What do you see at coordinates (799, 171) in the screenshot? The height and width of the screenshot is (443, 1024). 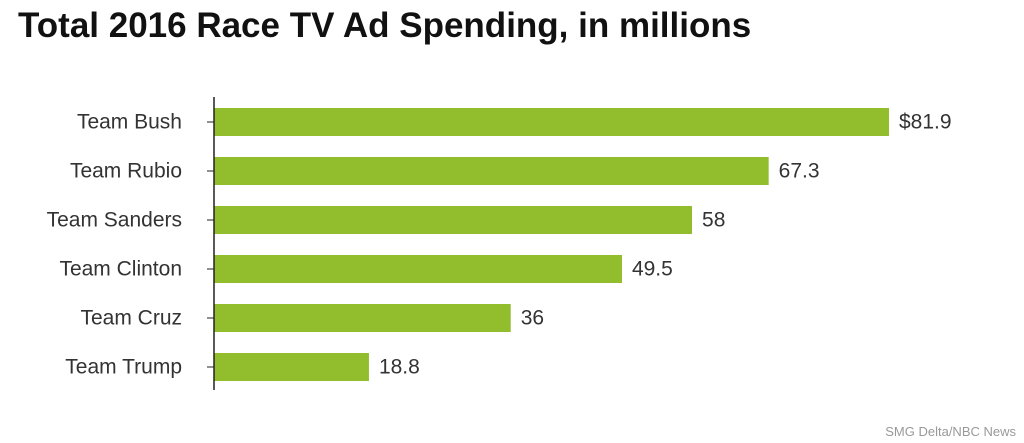 I see `data-label: 67.3` at bounding box center [799, 171].